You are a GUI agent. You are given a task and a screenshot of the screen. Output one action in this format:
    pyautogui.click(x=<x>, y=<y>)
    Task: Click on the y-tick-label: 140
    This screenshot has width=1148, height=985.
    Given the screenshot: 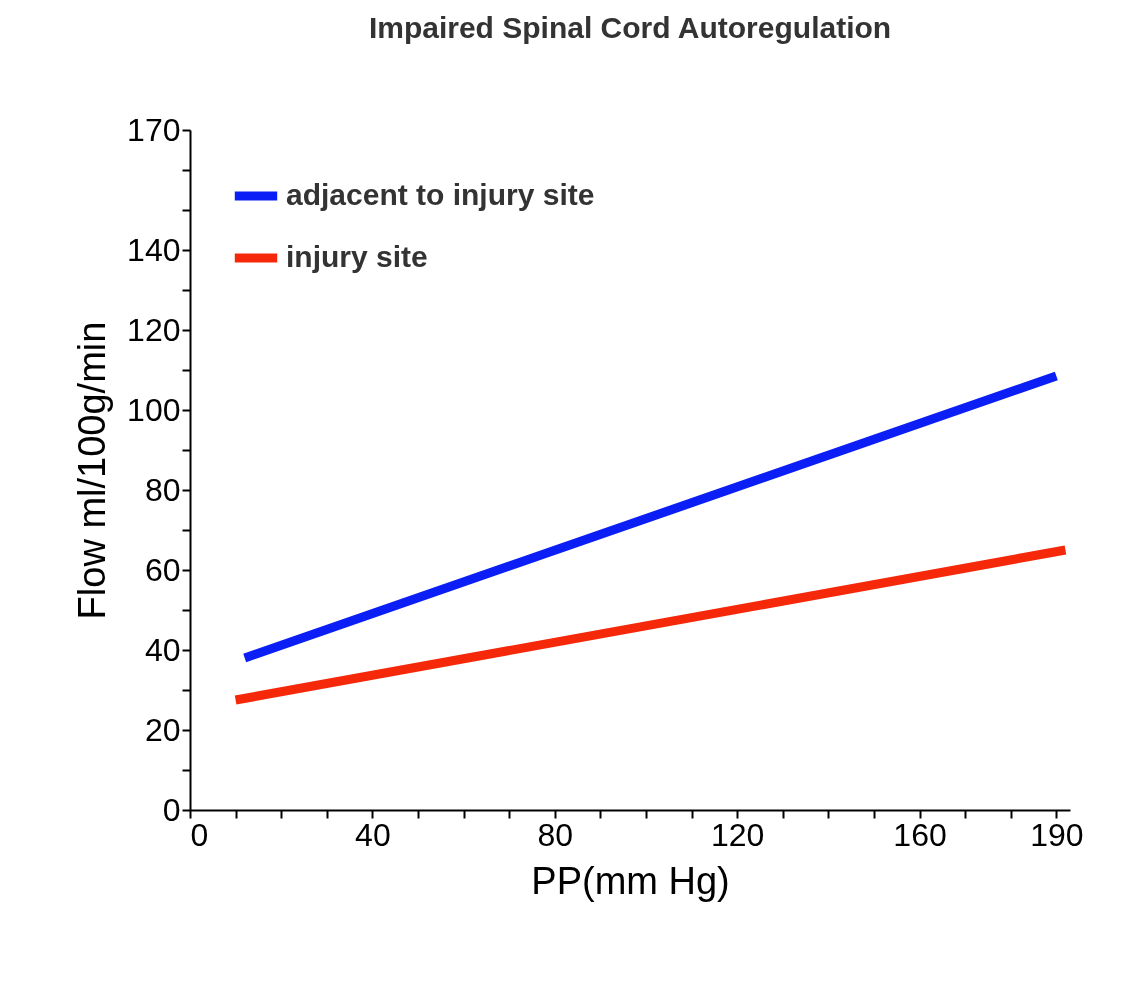 What is the action you would take?
    pyautogui.click(x=154, y=249)
    